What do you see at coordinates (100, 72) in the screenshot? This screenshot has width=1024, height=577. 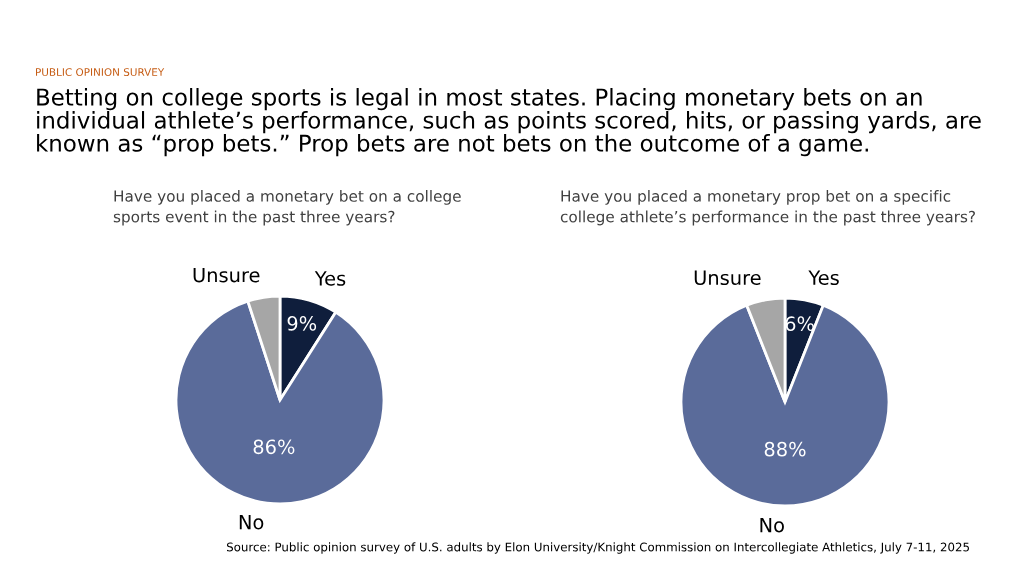 I see `text: PUBLIC OPINION SURVEY` at bounding box center [100, 72].